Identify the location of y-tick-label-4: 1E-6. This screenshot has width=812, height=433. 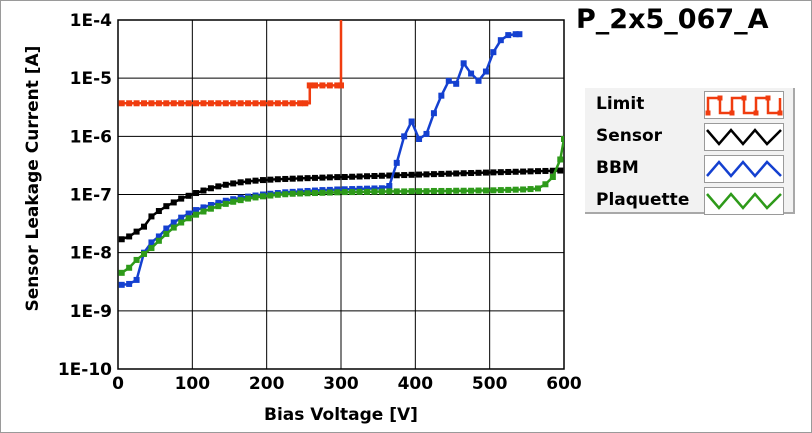
(91, 137).